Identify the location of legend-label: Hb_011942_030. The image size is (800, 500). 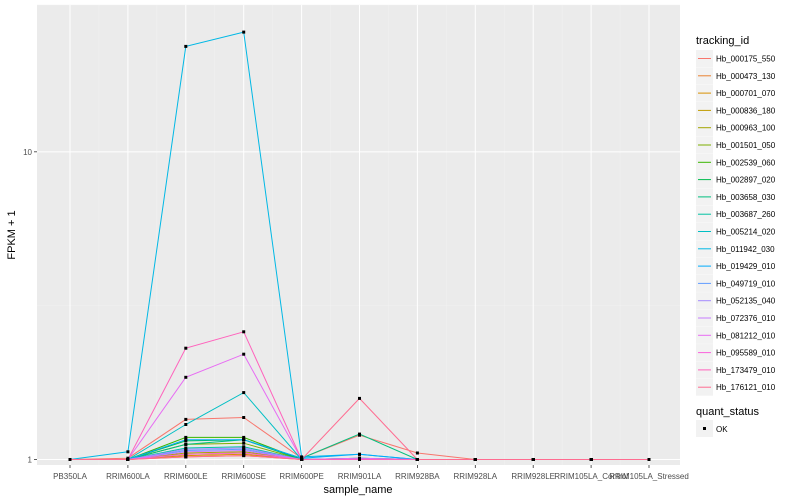
(745, 249).